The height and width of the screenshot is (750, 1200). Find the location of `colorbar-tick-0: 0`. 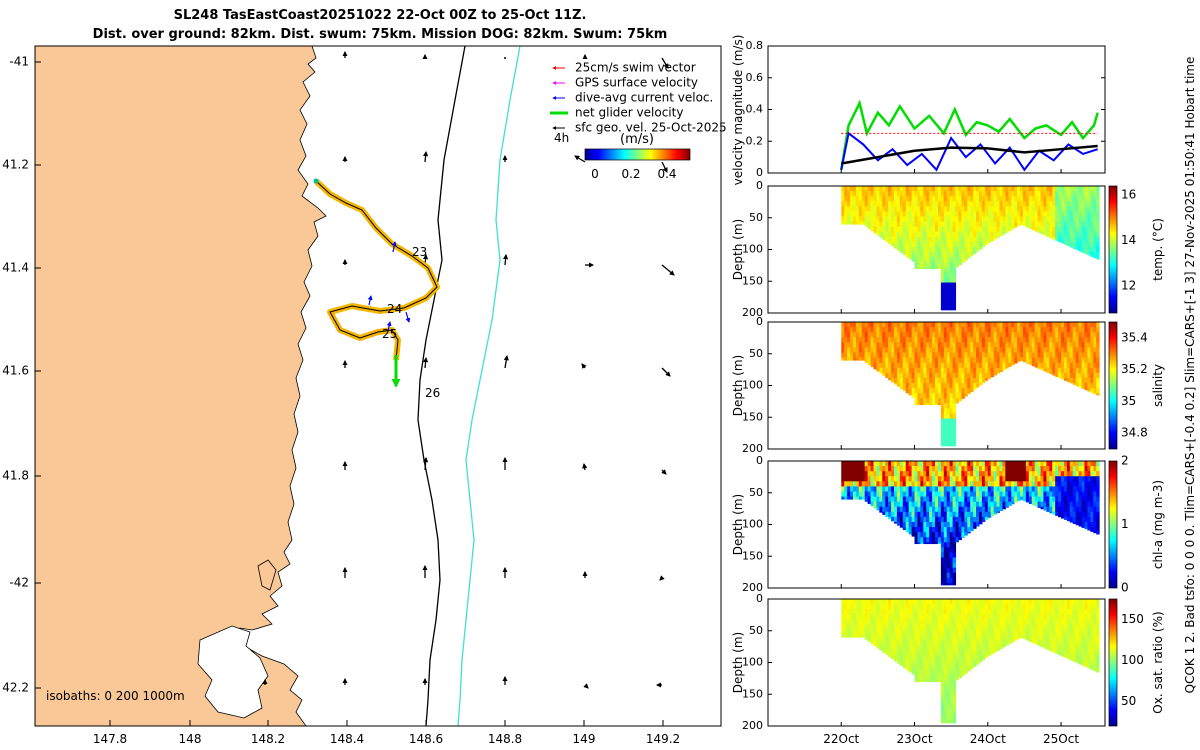

colorbar-tick-0: 0 is located at coordinates (595, 174).